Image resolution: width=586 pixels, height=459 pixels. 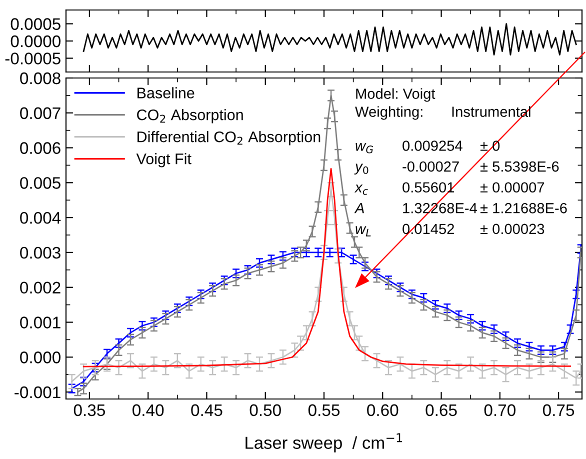 I want to click on annotation: ± 0, so click(x=490, y=145).